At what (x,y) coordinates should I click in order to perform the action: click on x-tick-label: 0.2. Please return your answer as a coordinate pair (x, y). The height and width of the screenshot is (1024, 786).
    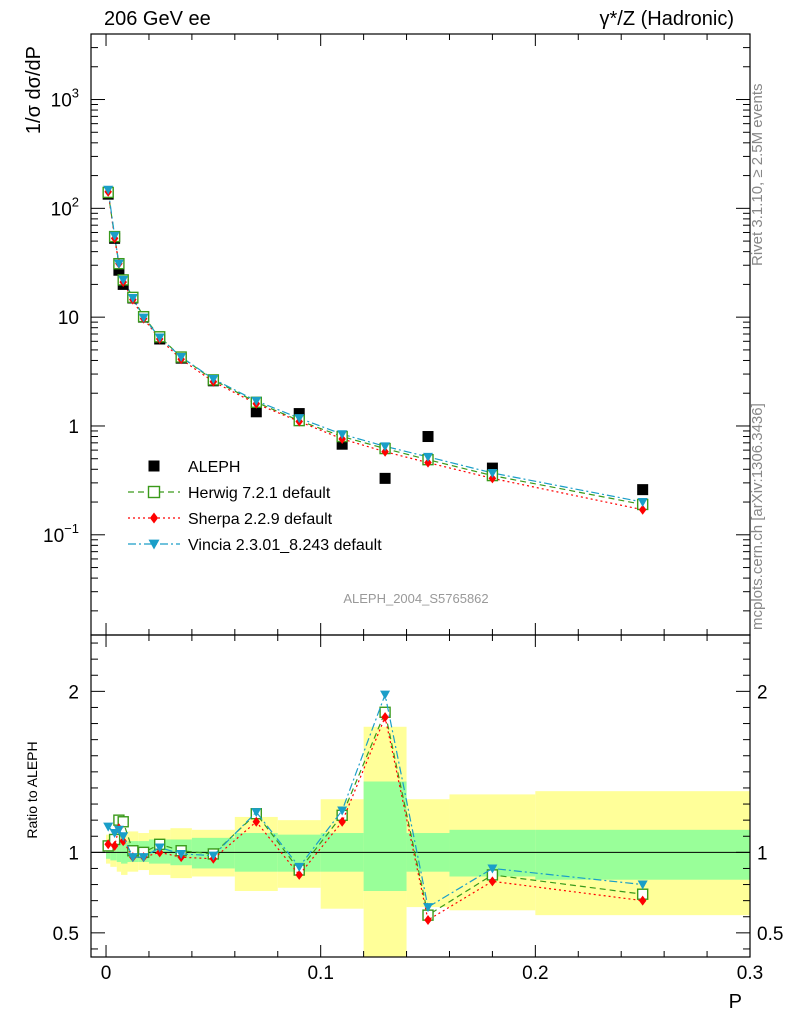
    Looking at the image, I should click on (535, 973).